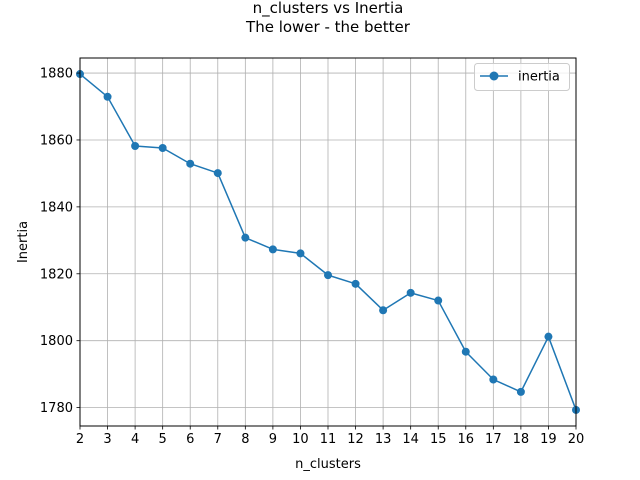 The image size is (640, 480). Describe the element at coordinates (576, 439) in the screenshot. I see `x-tick-label: 20` at that location.